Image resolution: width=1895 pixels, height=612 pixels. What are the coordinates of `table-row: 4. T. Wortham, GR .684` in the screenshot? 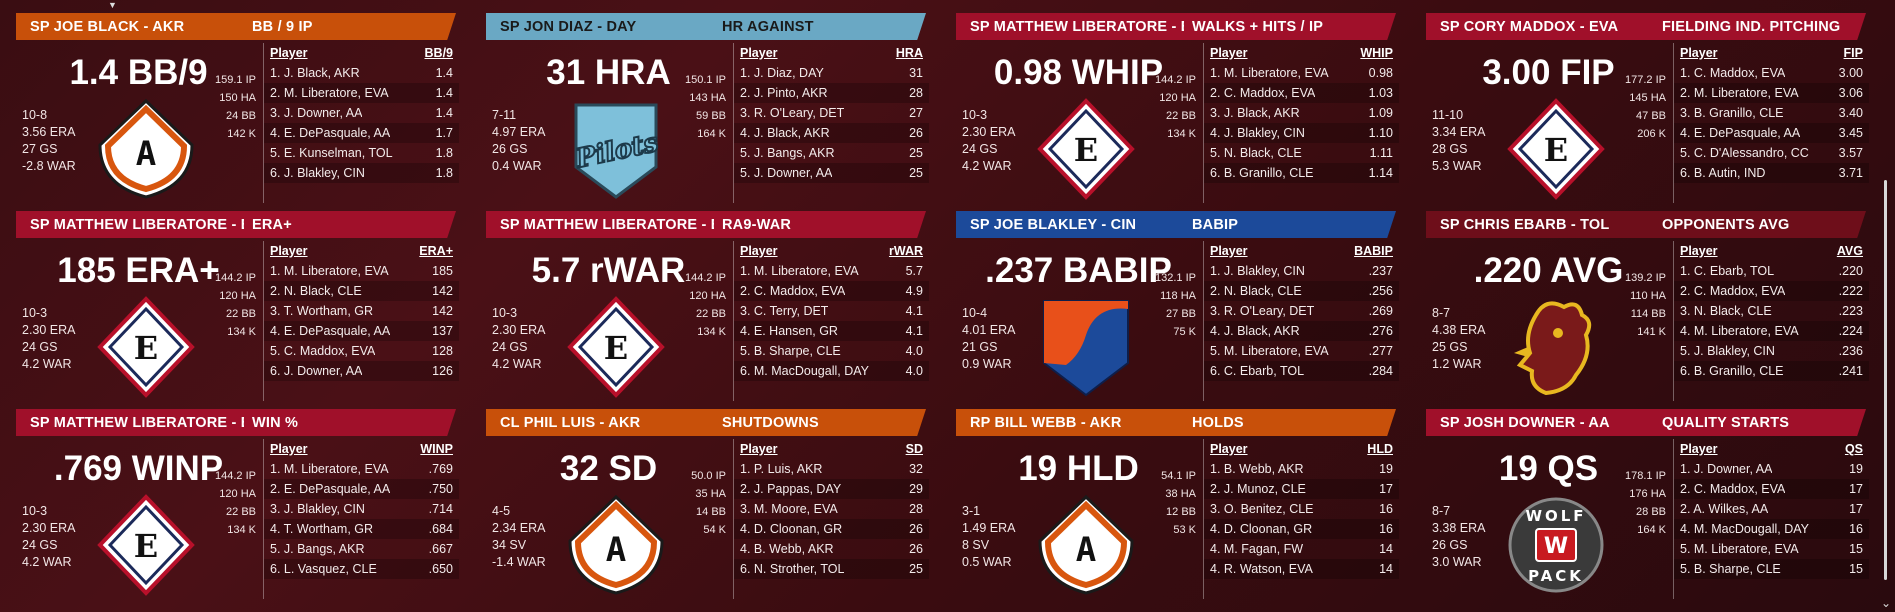 It's located at (361, 529).